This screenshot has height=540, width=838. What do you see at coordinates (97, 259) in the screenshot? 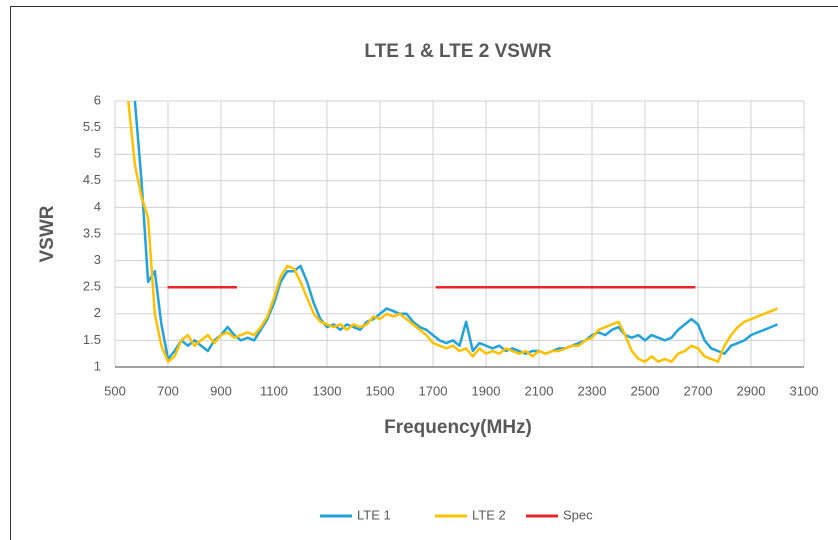
I see `y-tick-label: 3` at bounding box center [97, 259].